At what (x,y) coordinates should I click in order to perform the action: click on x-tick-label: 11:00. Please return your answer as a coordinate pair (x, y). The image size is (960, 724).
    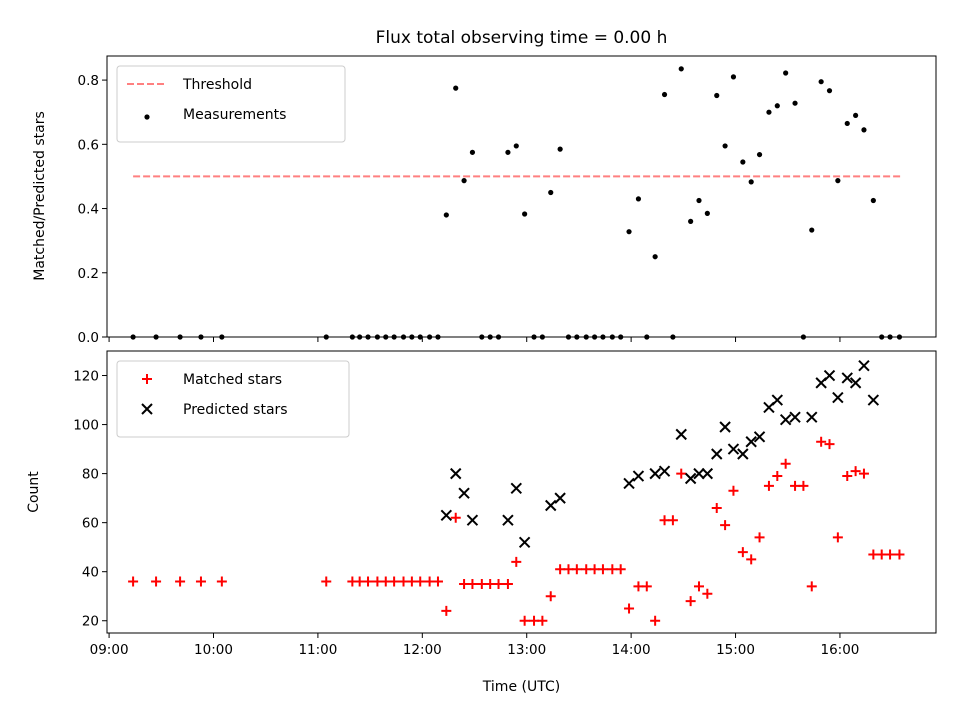
    Looking at the image, I should click on (317, 650).